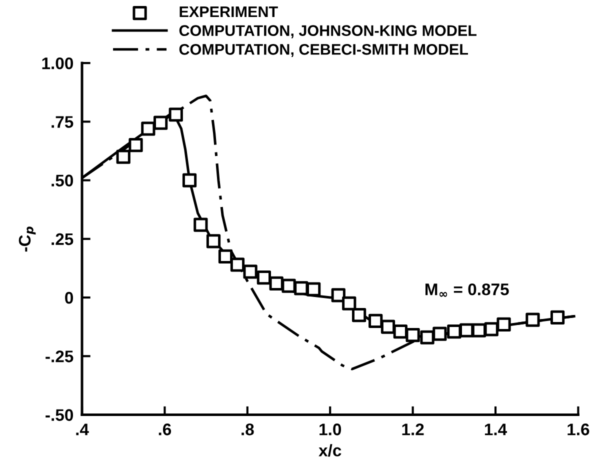 This screenshot has width=590, height=474. What do you see at coordinates (63, 122) in the screenshot?
I see `y-tick-label: .75` at bounding box center [63, 122].